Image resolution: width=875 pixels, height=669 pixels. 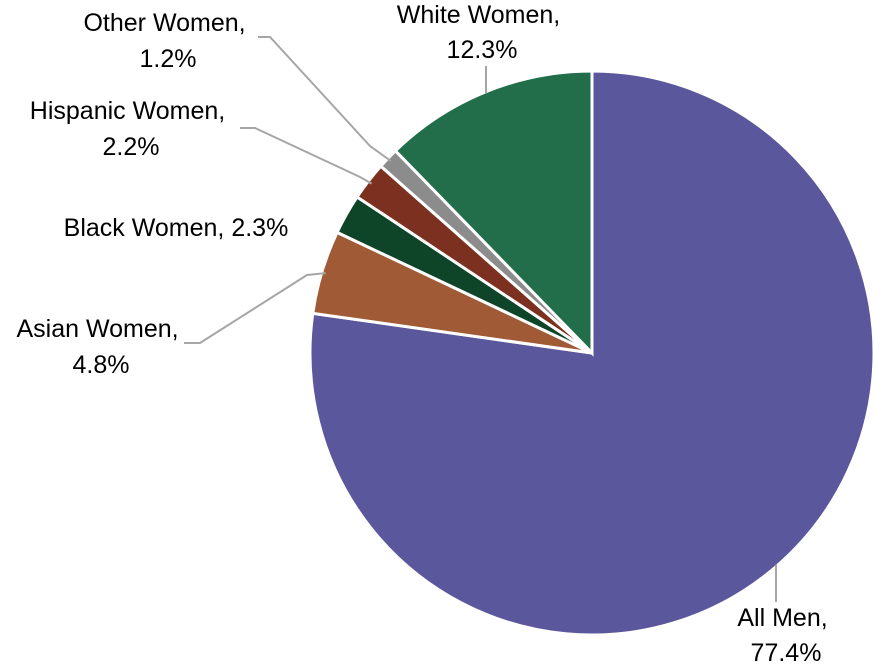 What do you see at coordinates (131, 129) in the screenshot?
I see `label-hispanic-women: Hispanic Women, 2.2%` at bounding box center [131, 129].